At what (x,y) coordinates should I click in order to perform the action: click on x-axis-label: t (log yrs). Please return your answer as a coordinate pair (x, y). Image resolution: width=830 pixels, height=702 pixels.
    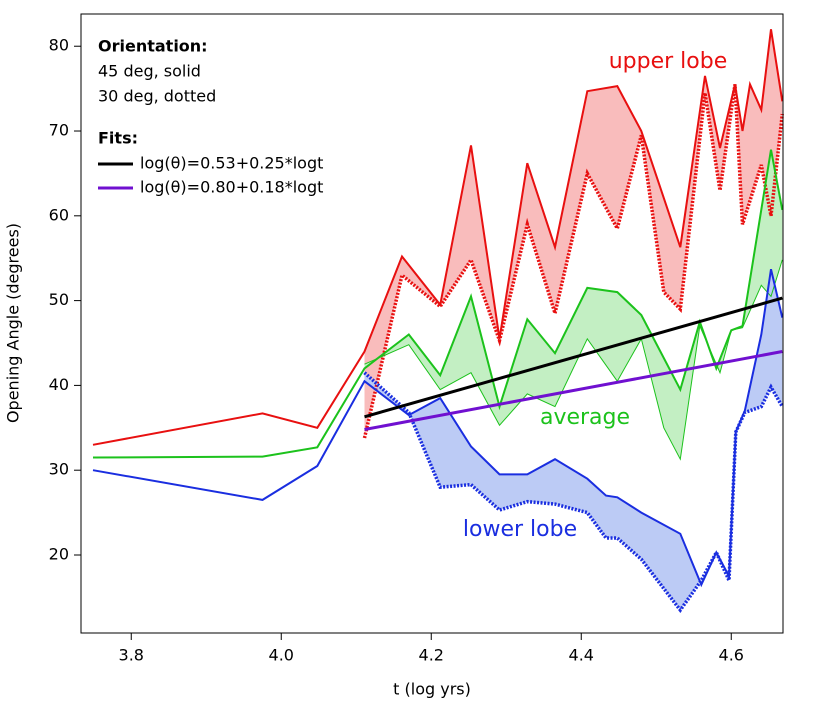
    Looking at the image, I should click on (432, 689).